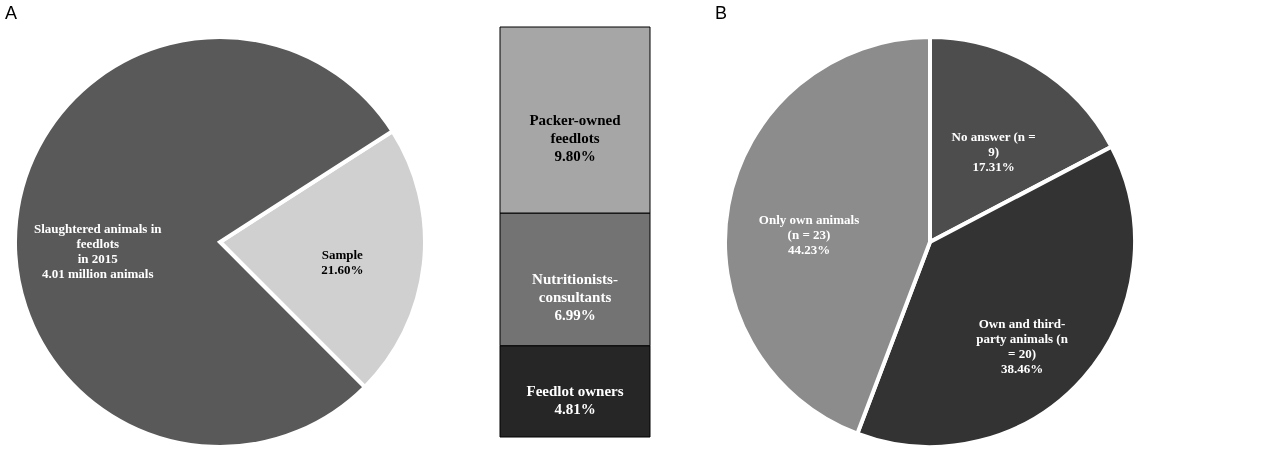 The image size is (1278, 475). Describe the element at coordinates (98, 250) in the screenshot. I see `slice-label: Slaughtered animals in feedlots in 2015 4.01 million animals` at that location.